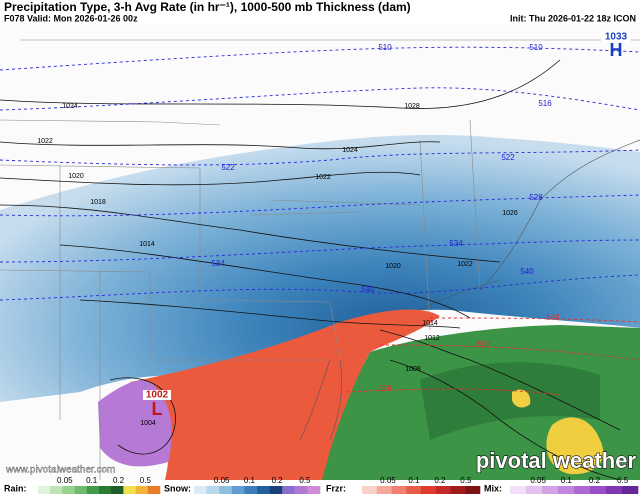  I want to click on warm-thickness-contours, so click(489, 356).